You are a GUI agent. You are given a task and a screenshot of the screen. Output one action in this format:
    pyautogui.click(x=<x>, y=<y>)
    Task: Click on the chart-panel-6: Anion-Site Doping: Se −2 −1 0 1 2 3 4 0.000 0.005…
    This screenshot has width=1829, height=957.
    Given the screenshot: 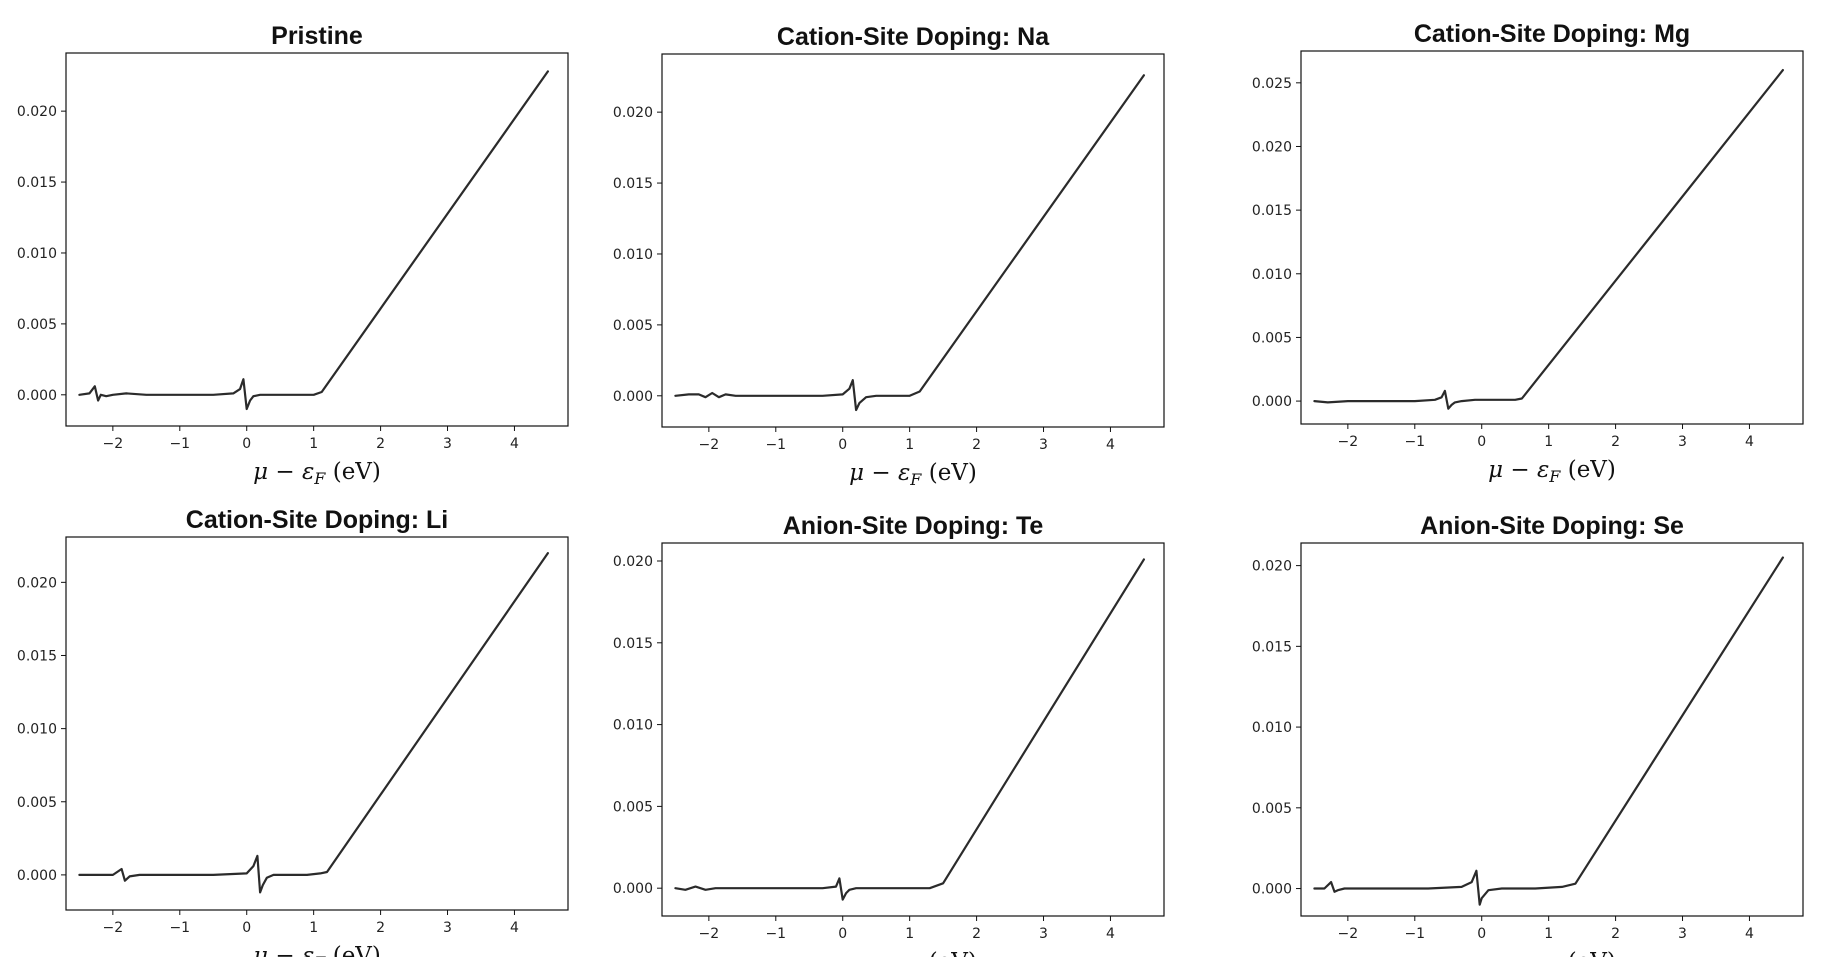 What is the action you would take?
    pyautogui.click(x=1528, y=734)
    